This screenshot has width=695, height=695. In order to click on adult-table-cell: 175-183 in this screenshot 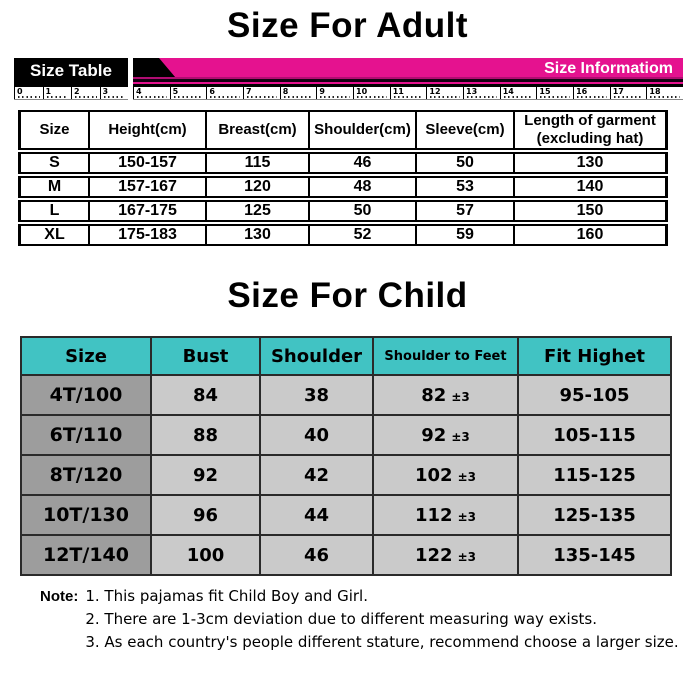, I will do `click(148, 235)`.